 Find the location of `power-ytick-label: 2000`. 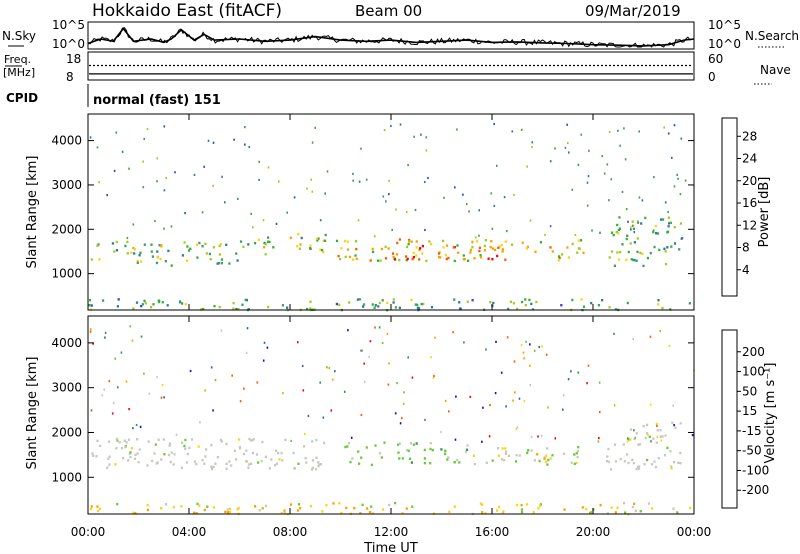

power-ytick-label: 2000 is located at coordinates (66, 229).